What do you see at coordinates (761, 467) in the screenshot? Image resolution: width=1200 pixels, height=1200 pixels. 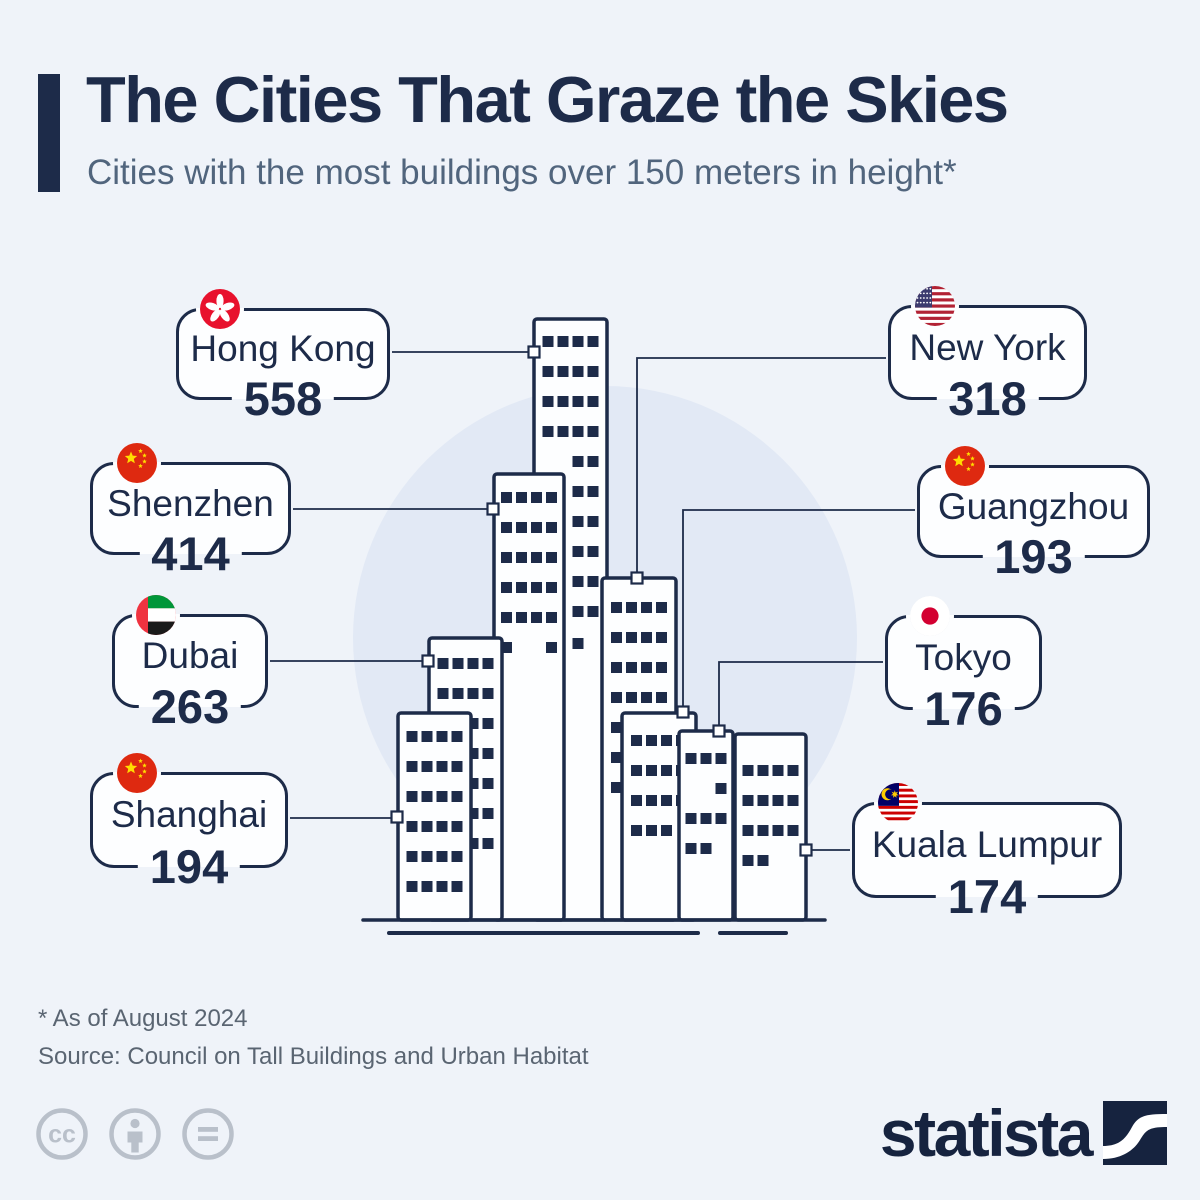 I see `connector-new-york` at bounding box center [761, 467].